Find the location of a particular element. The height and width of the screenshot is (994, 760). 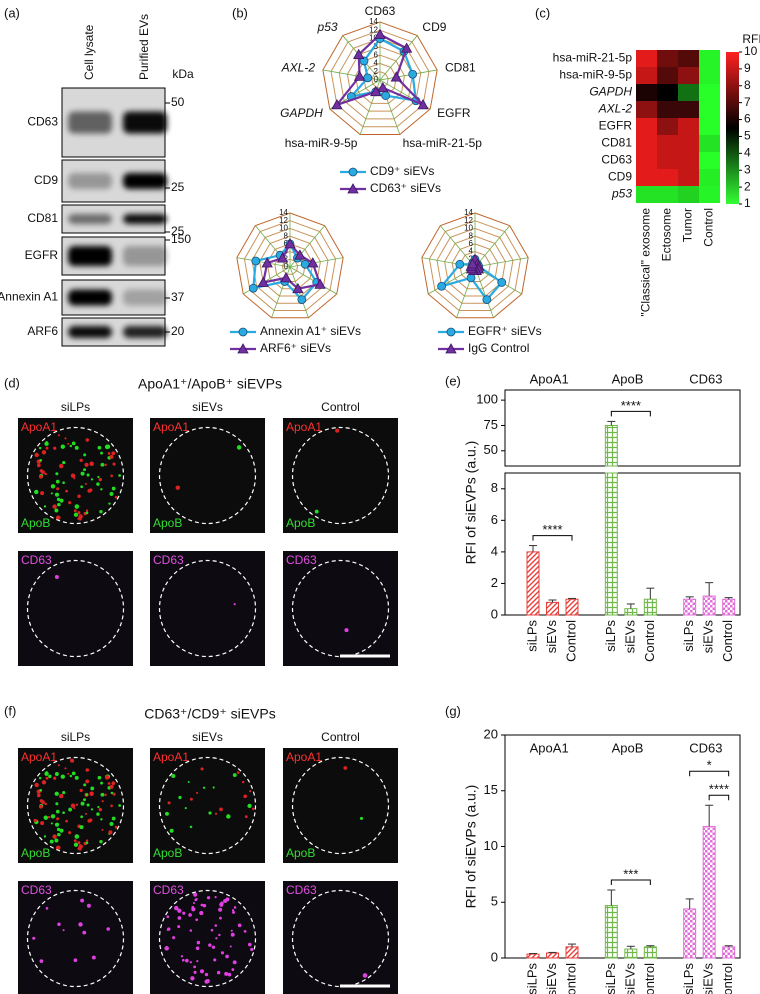

y-axis-label: RFI of siEVPs (a.u.) is located at coordinates (471, 847).